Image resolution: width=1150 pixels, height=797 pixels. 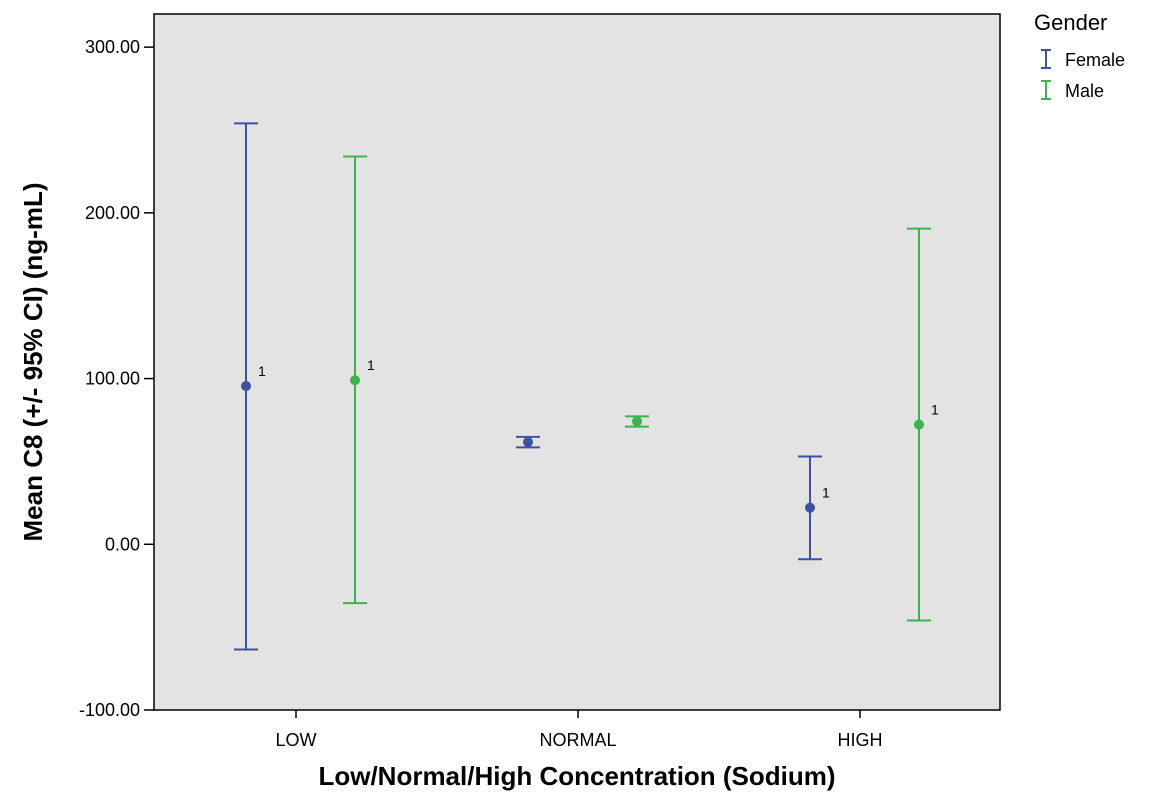 What do you see at coordinates (109, 710) in the screenshot?
I see `y-tick-label: -100.00` at bounding box center [109, 710].